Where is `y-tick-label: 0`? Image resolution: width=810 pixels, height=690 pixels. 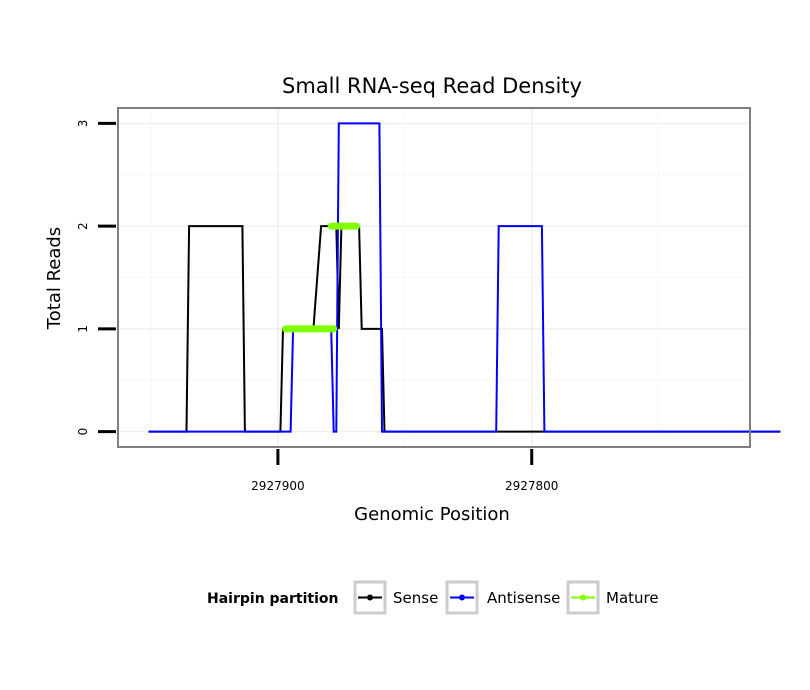
y-tick-label: 0 is located at coordinates (83, 432).